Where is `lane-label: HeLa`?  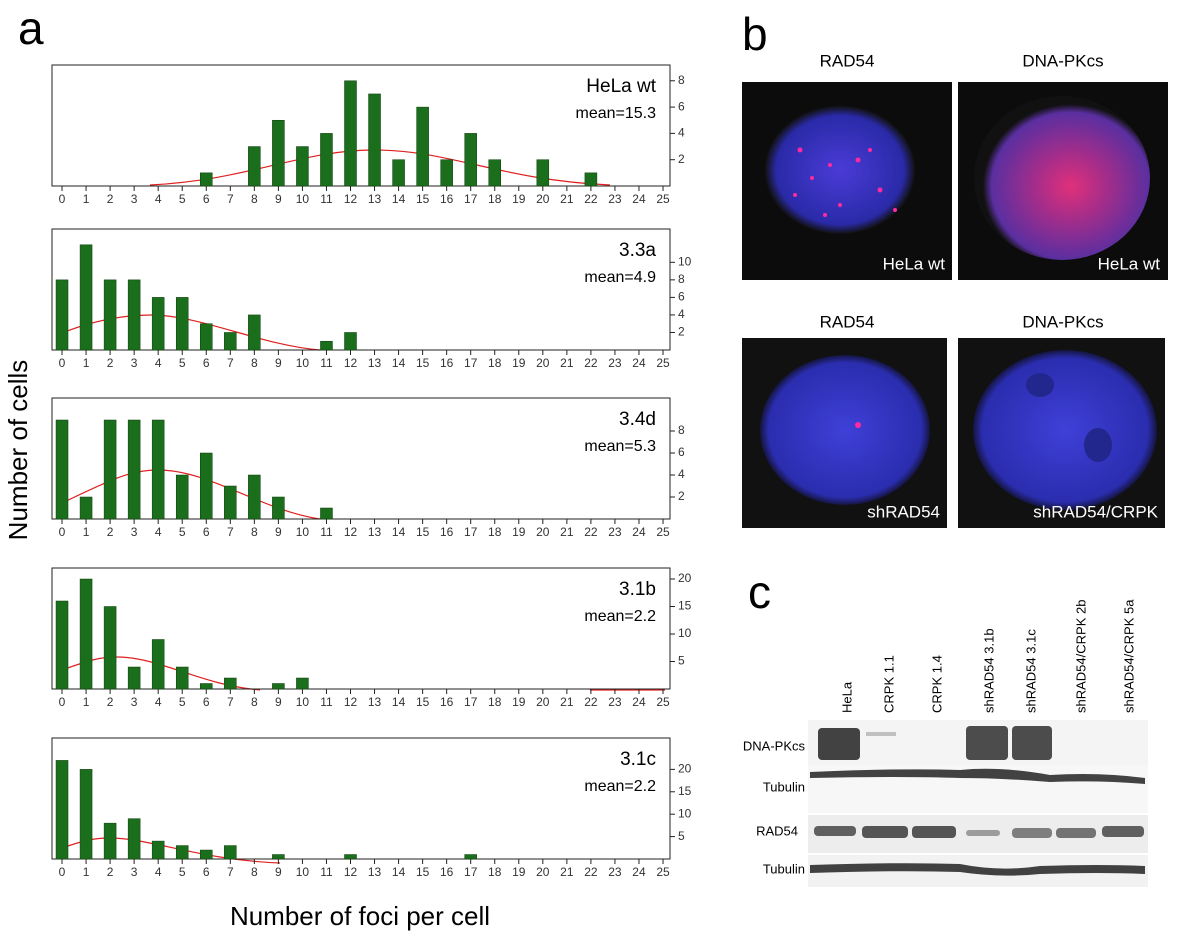
lane-label: HeLa is located at coordinates (846, 697).